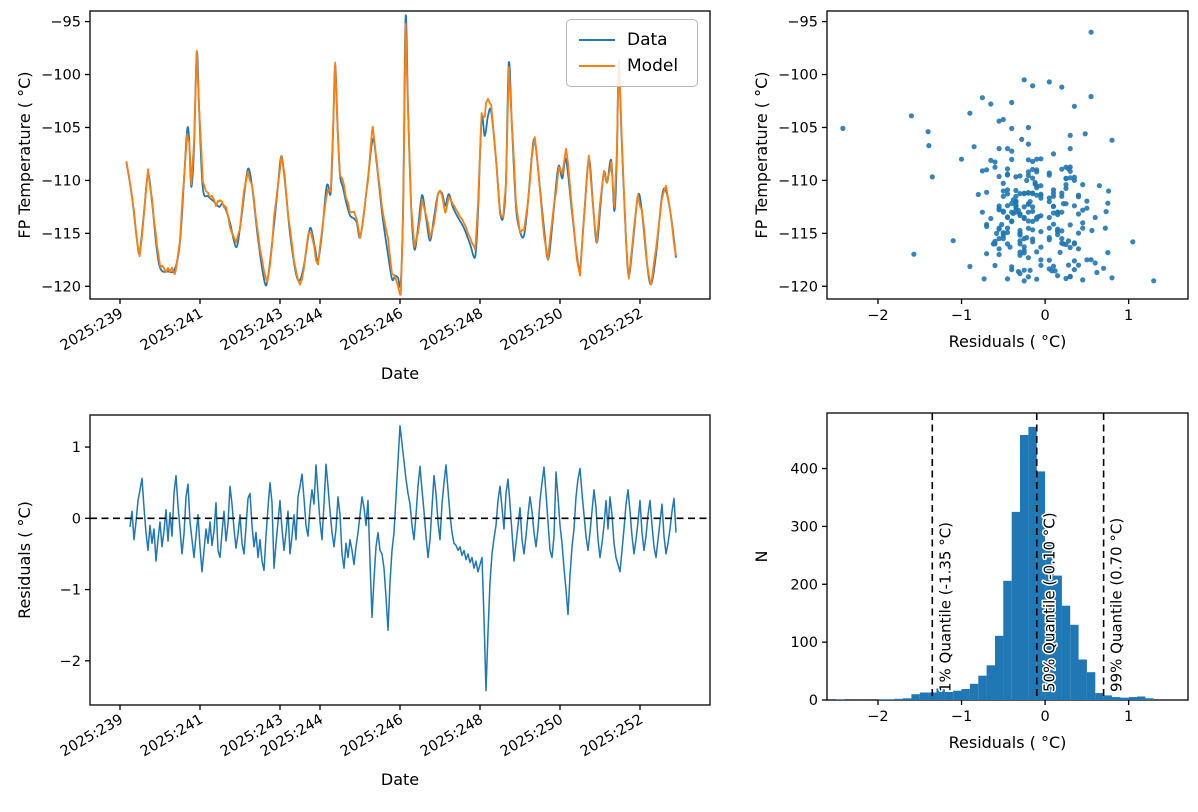 The image size is (1198, 812). Describe the element at coordinates (804, 470) in the screenshot. I see `y-tick-label: 400` at that location.